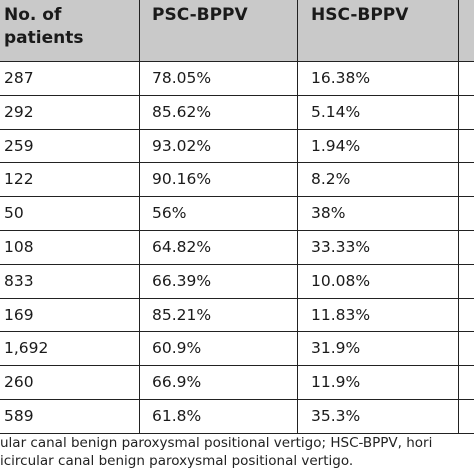  Describe the element at coordinates (341, 247) in the screenshot. I see `cell-hsc: 33.33%` at that location.